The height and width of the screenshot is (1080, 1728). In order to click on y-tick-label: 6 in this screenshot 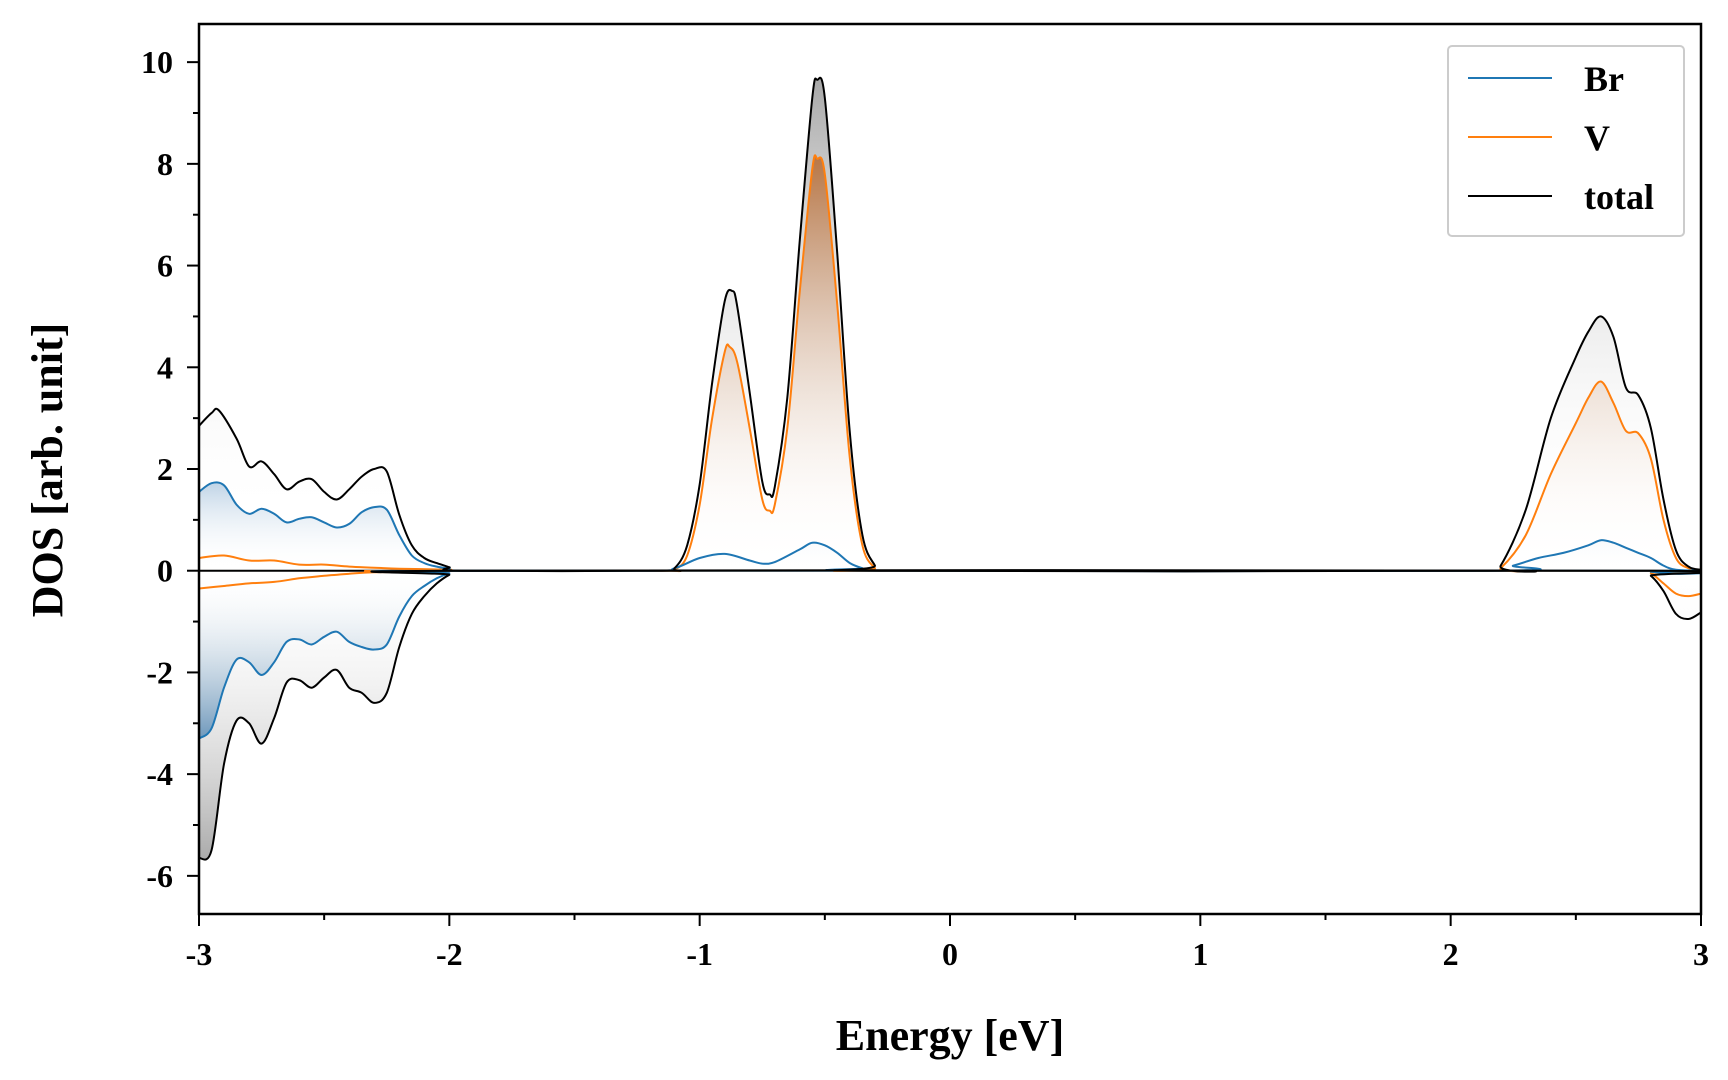, I will do `click(165, 266)`.